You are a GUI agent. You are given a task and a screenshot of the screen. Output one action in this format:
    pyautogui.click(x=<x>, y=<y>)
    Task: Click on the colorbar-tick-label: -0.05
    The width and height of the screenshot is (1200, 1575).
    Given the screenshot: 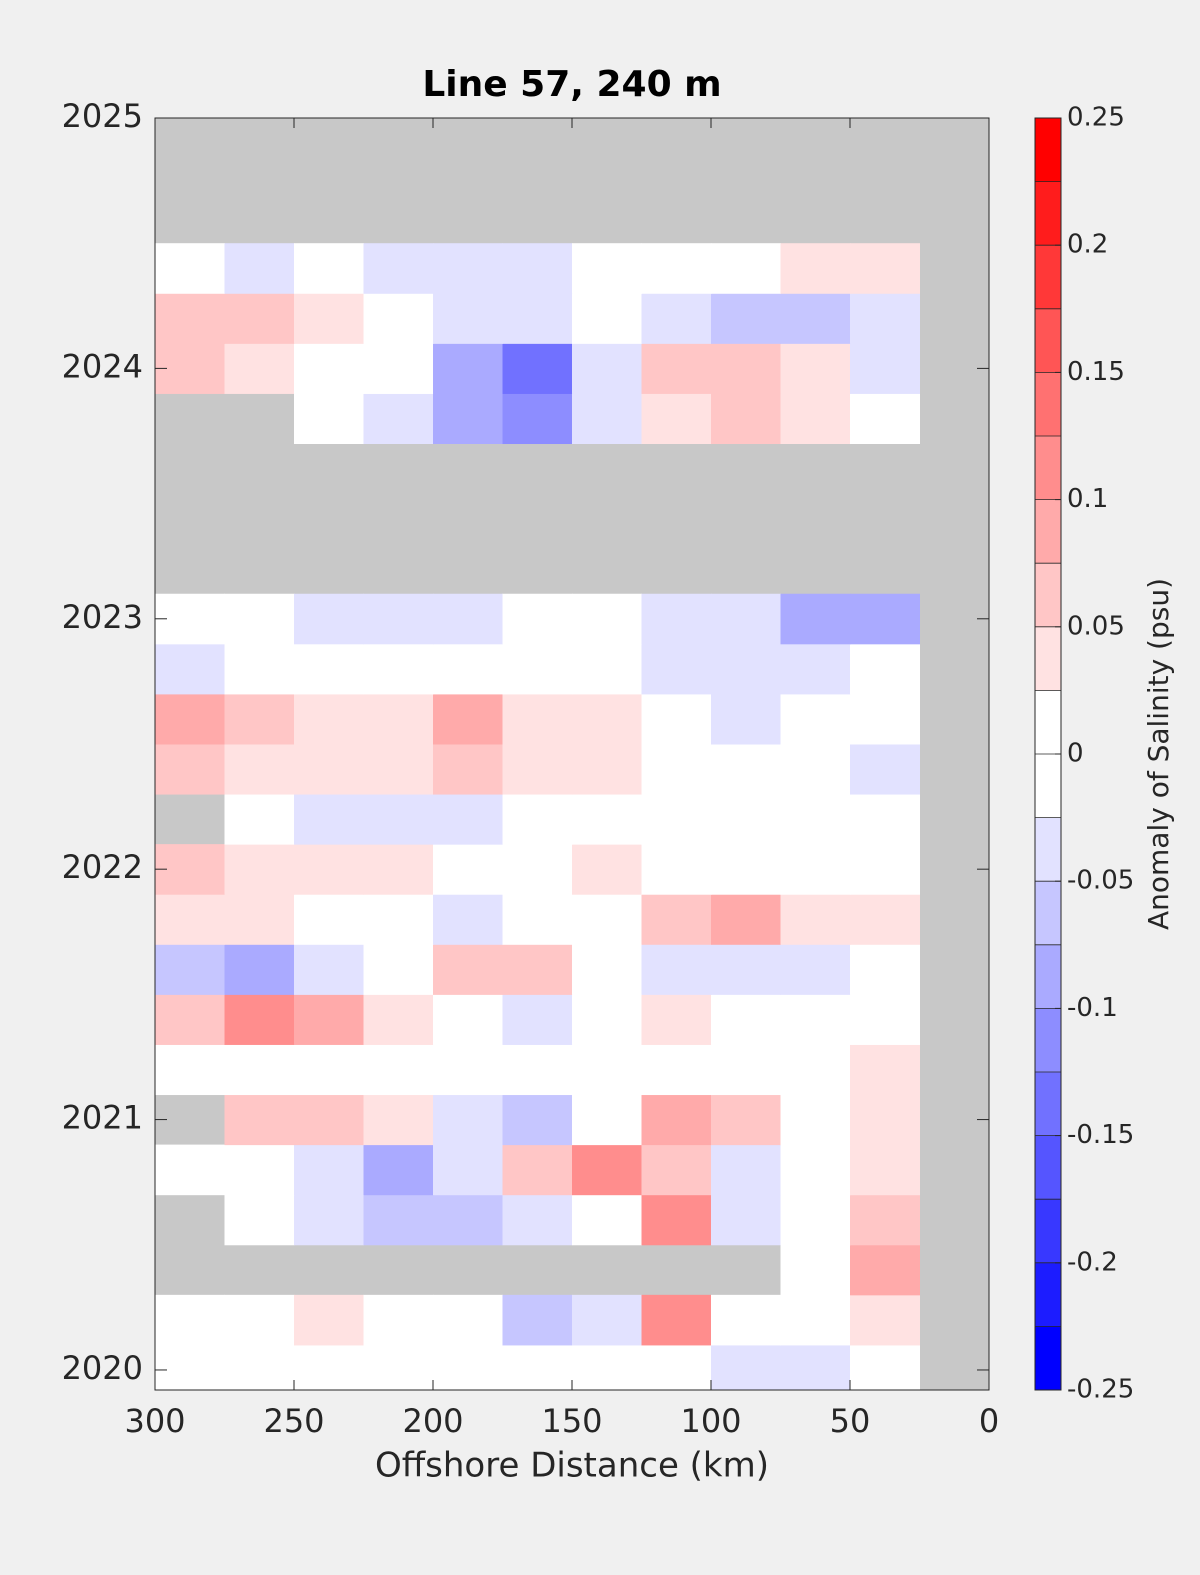 What is the action you would take?
    pyautogui.click(x=1100, y=881)
    